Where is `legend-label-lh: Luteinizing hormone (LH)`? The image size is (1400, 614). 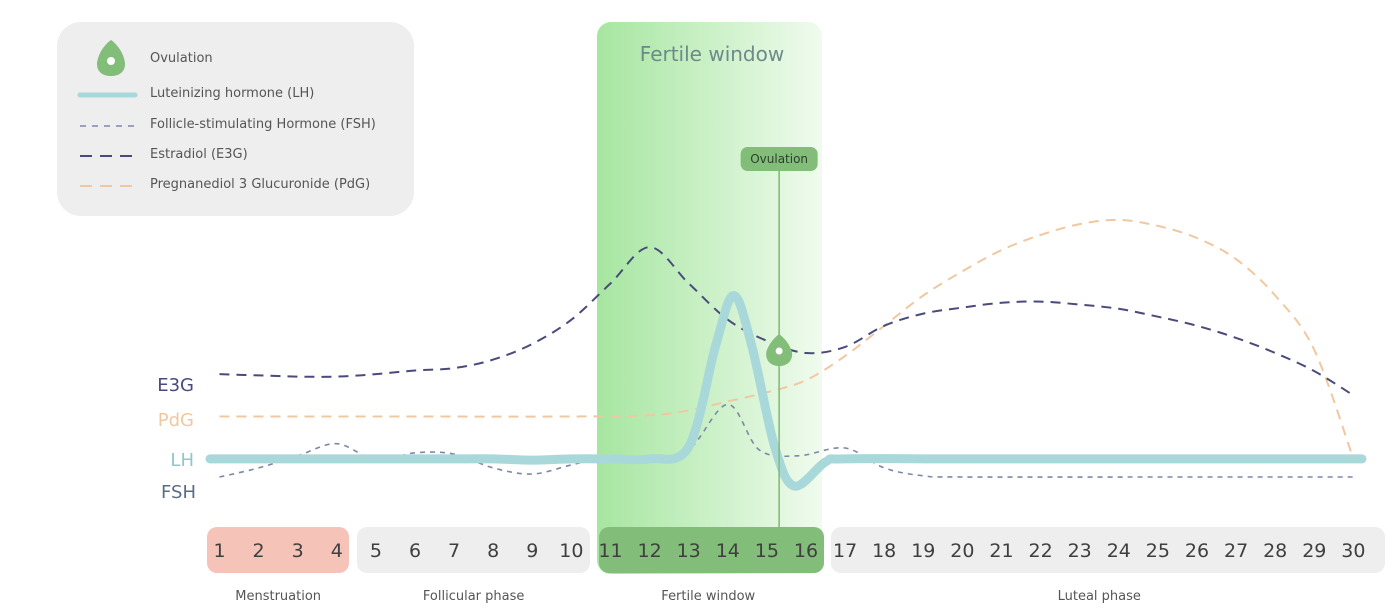 legend-label-lh: Luteinizing hormone (LH) is located at coordinates (232, 93).